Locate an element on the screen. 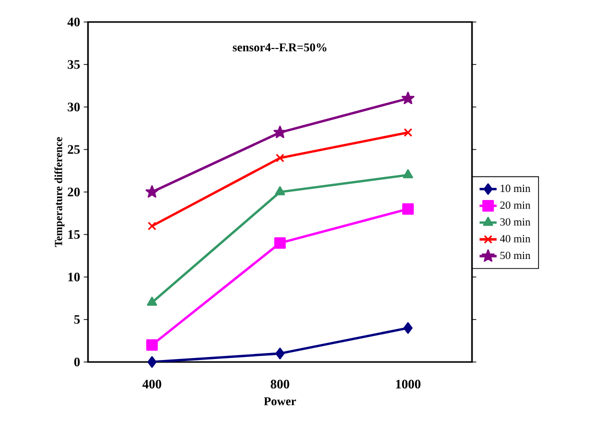 The image size is (604, 421). y-tick-label: 40 is located at coordinates (73, 22).